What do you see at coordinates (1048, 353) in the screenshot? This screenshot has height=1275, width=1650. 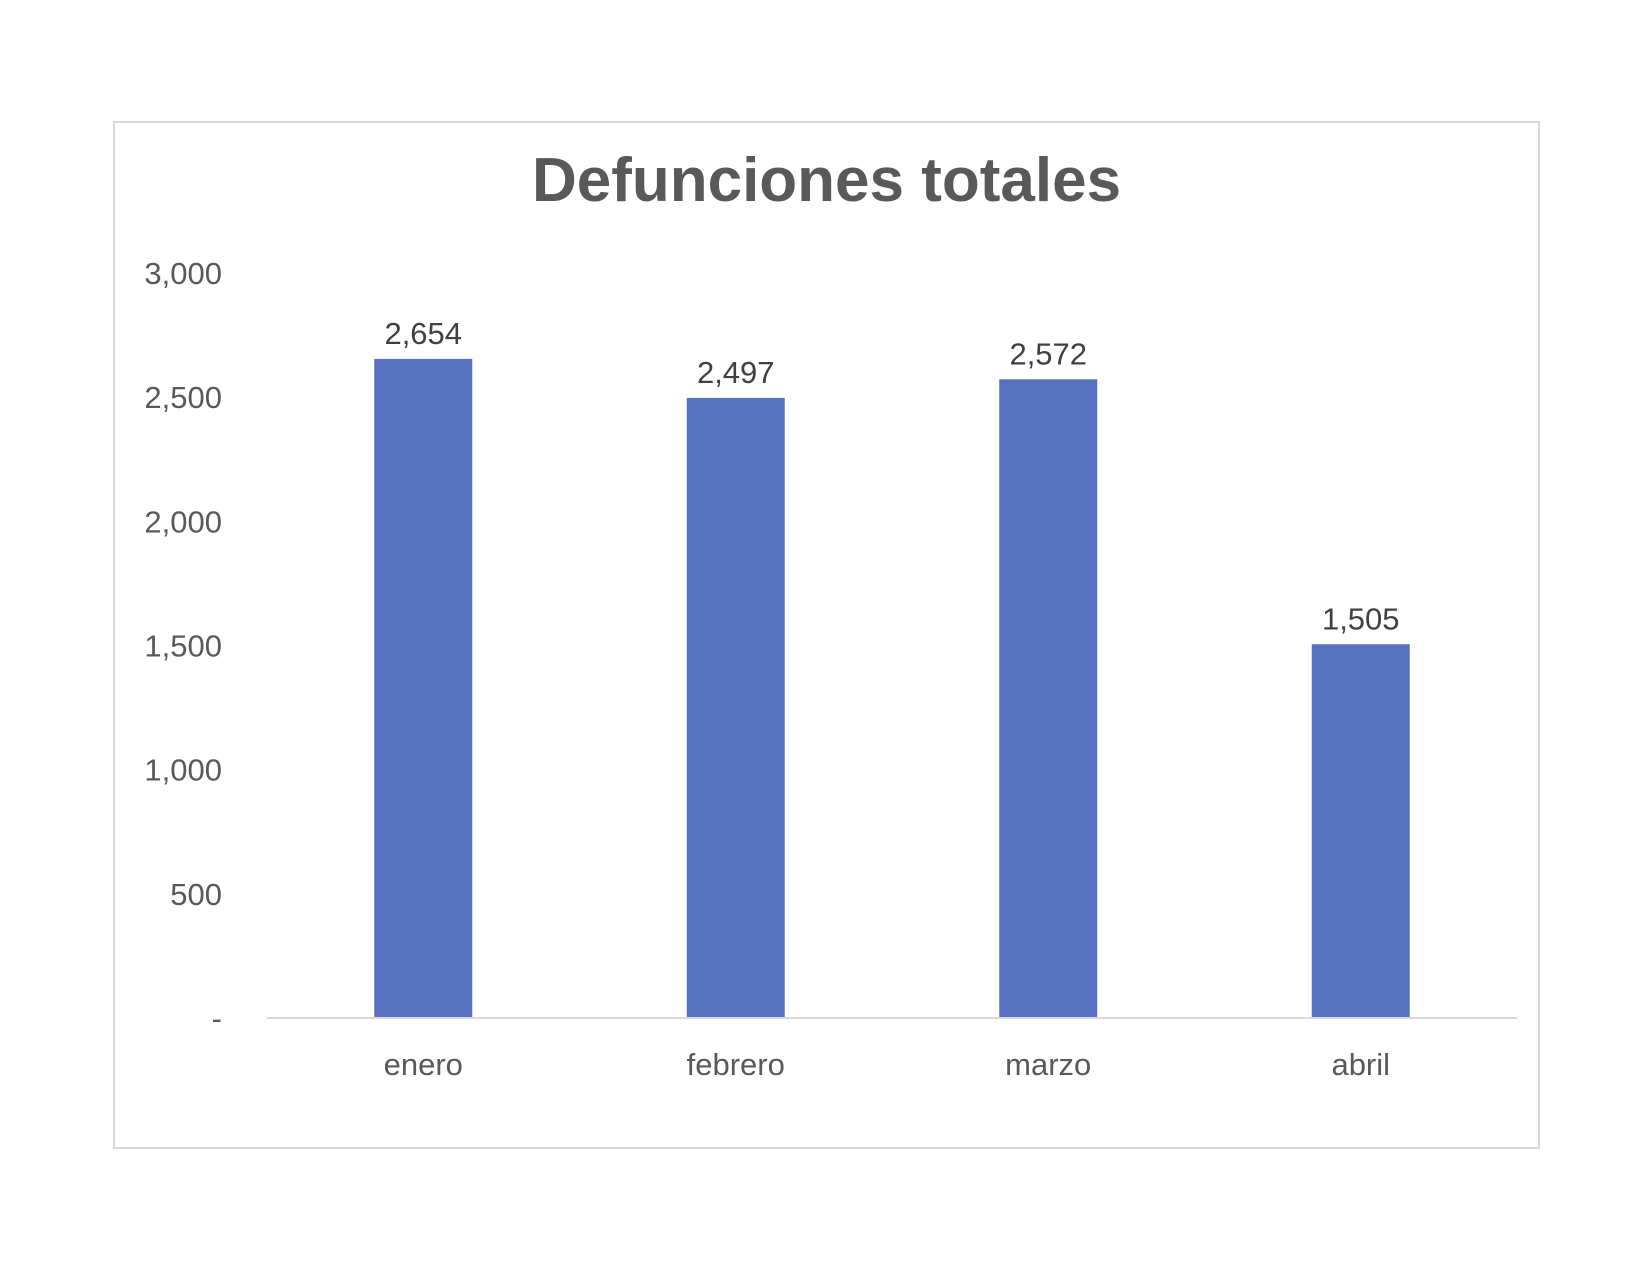 I see `data-label: 2,572` at bounding box center [1048, 353].